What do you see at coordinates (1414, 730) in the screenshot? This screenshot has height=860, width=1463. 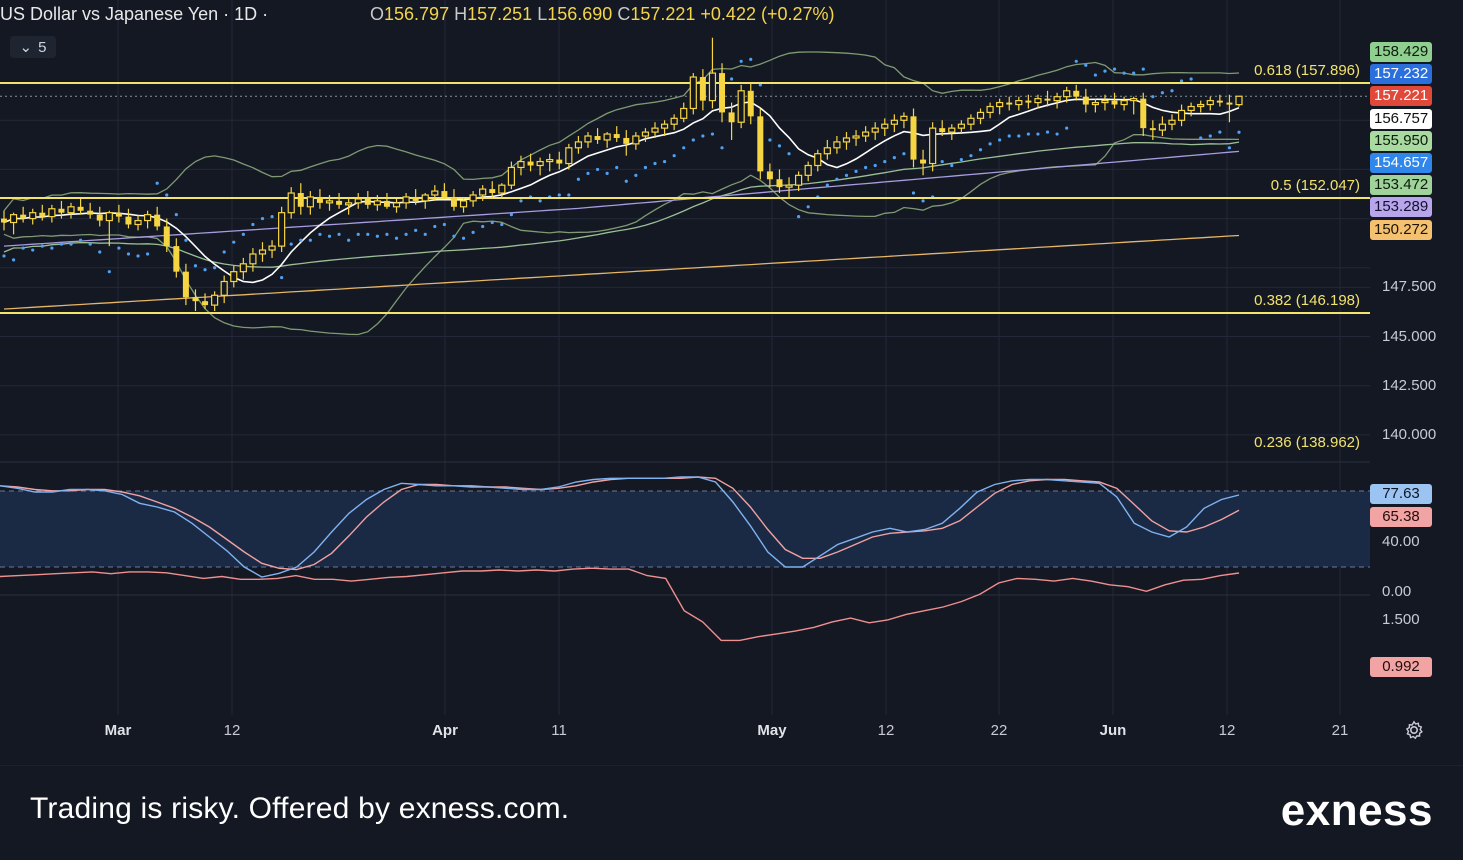 I see `gear-icon` at bounding box center [1414, 730].